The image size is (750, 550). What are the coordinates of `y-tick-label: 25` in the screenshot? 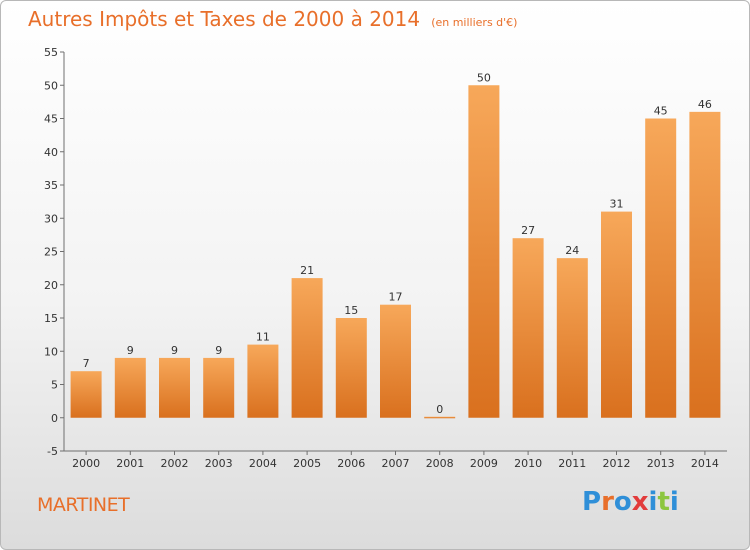 It's located at (51, 252).